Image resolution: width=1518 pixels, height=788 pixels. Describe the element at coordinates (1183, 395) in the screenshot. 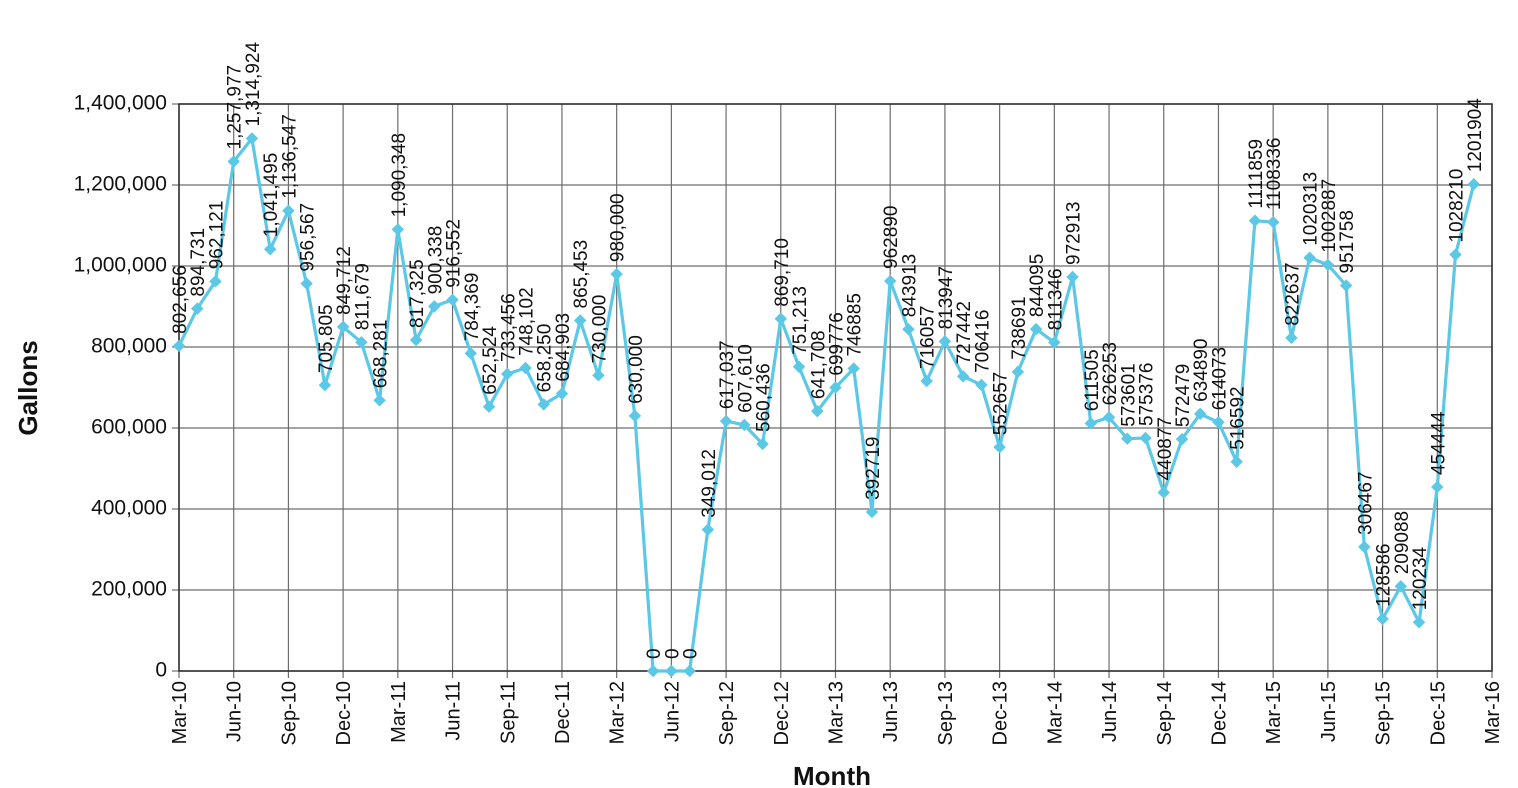

I see `data-label: 572479` at that location.